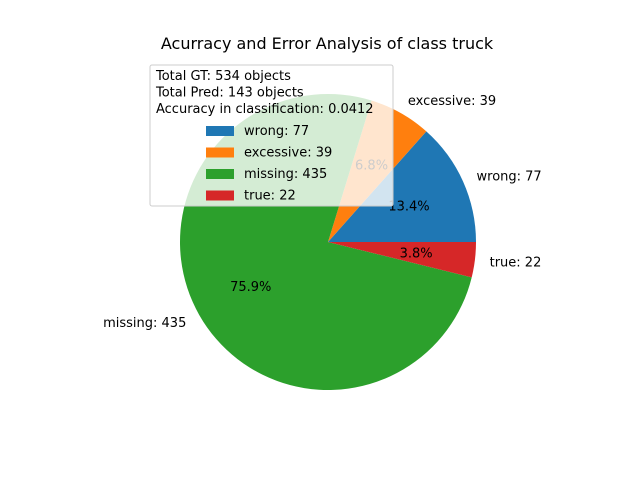  I want to click on percentage-label: 75.9%, so click(250, 287).